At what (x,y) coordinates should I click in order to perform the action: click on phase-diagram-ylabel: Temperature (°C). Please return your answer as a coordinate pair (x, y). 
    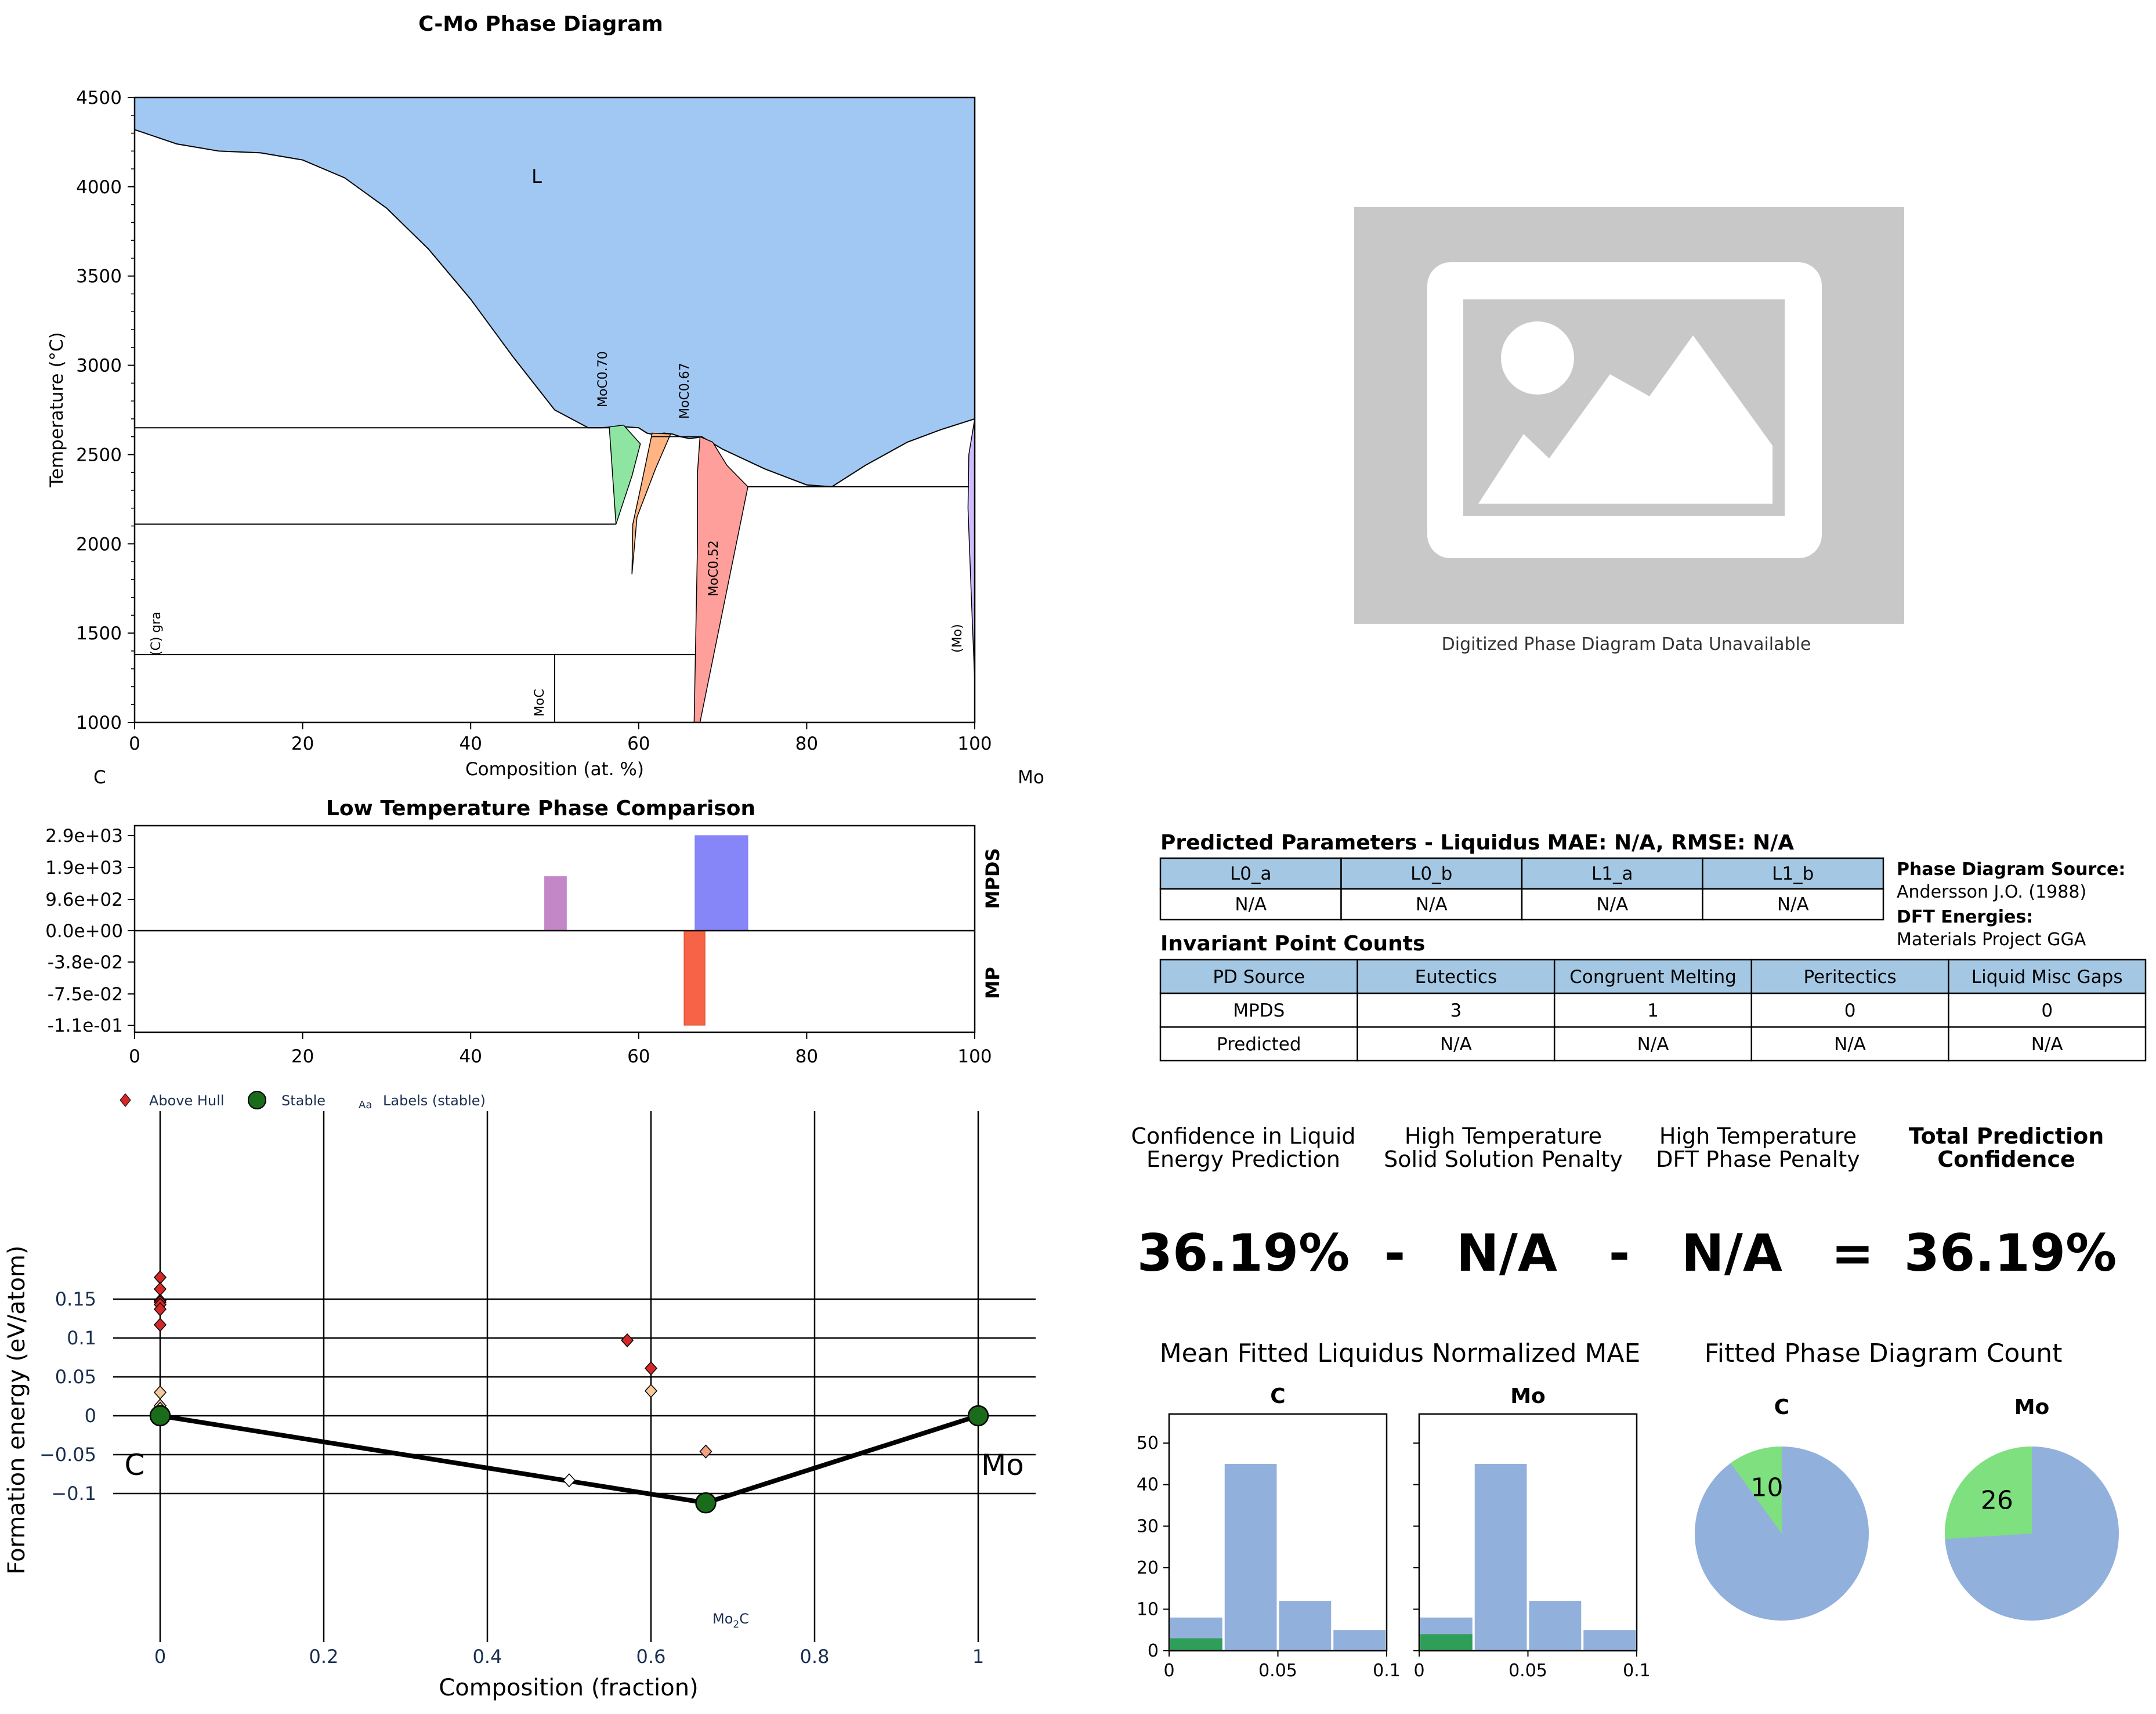
    Looking at the image, I should click on (56, 410).